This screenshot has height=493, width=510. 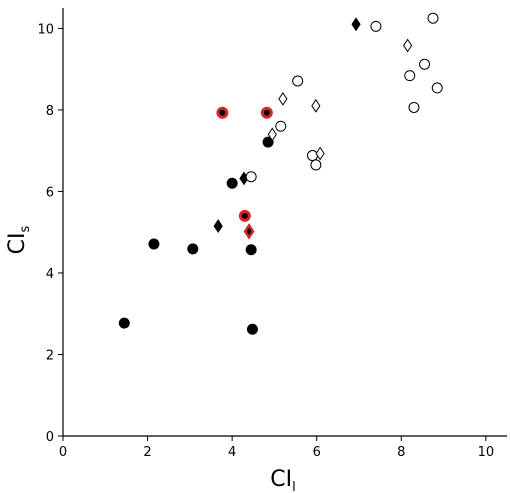 I want to click on x-axis-label: CIl, so click(x=282, y=480).